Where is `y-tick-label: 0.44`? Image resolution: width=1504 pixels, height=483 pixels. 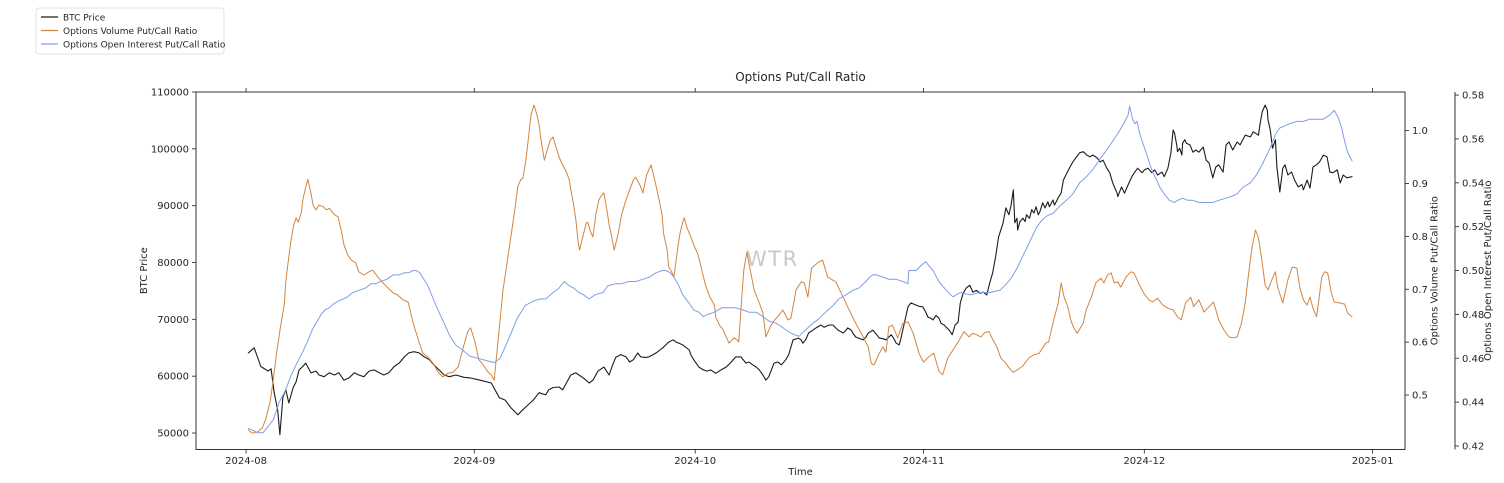
y-tick-label: 0.44 is located at coordinates (1473, 403).